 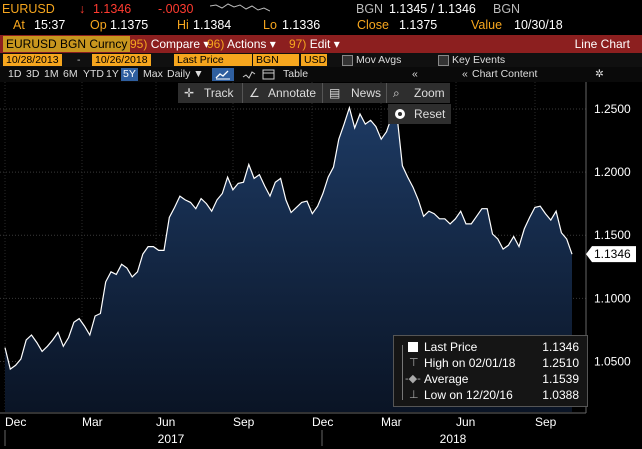 What do you see at coordinates (179, 74) in the screenshot?
I see `frequency-label: Daily` at bounding box center [179, 74].